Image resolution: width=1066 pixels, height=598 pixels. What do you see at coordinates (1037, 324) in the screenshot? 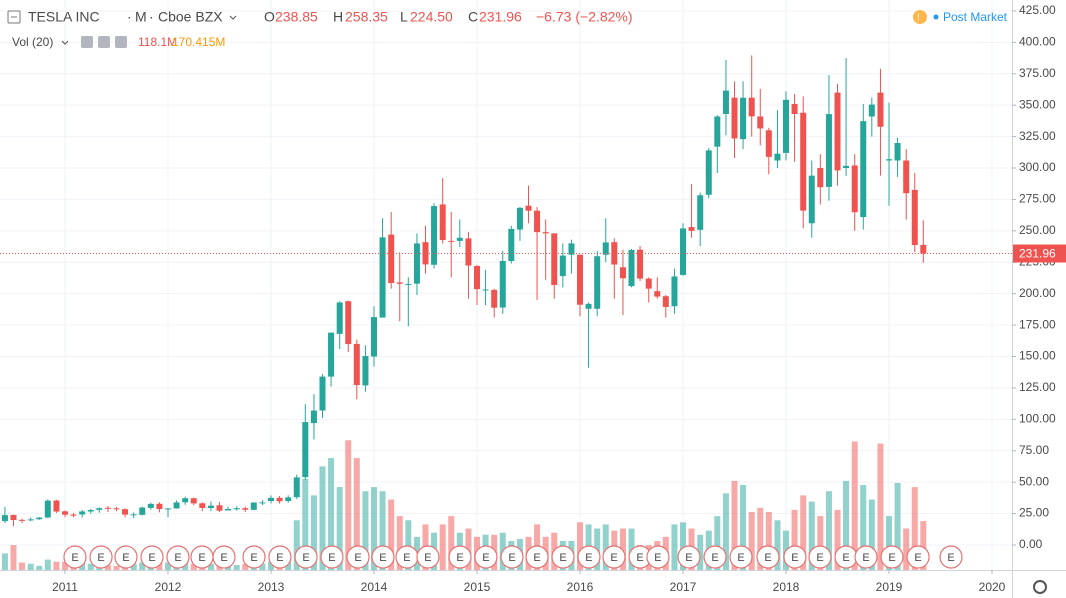
I see `y-tick-label: 175.00` at bounding box center [1037, 324].